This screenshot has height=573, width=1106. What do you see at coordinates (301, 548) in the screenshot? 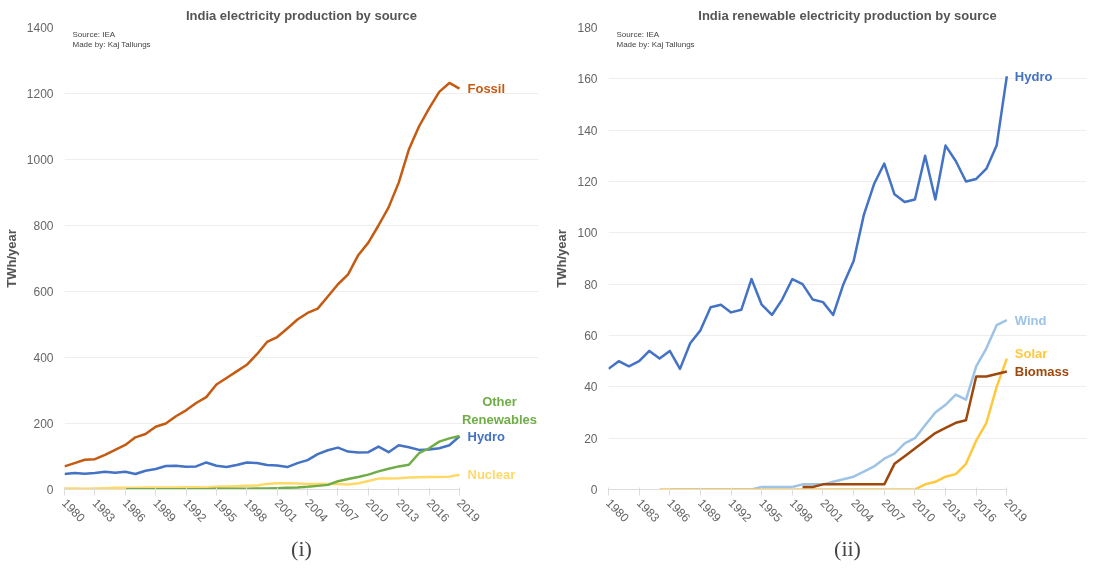
I see `text: (i)` at bounding box center [301, 548].